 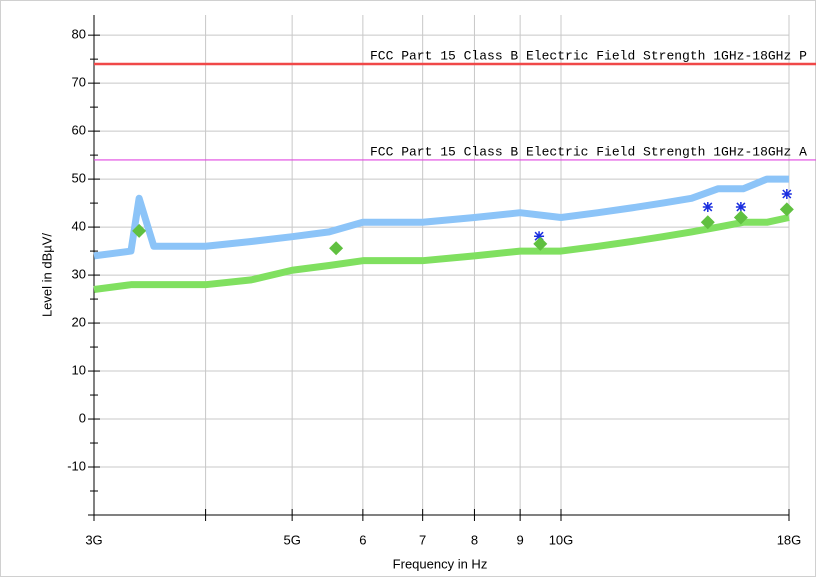 I want to click on x-tick-label: 18G, so click(x=789, y=539).